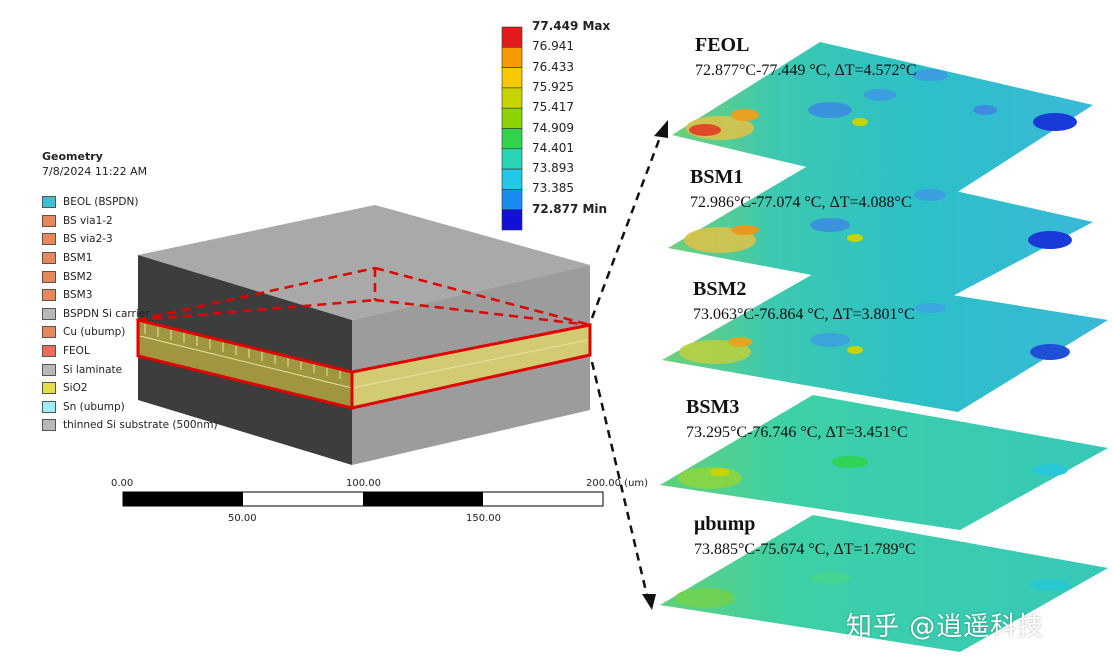 Image resolution: width=1114 pixels, height=671 pixels. I want to click on colorbar-max-label: 77.449 Max, so click(571, 26).